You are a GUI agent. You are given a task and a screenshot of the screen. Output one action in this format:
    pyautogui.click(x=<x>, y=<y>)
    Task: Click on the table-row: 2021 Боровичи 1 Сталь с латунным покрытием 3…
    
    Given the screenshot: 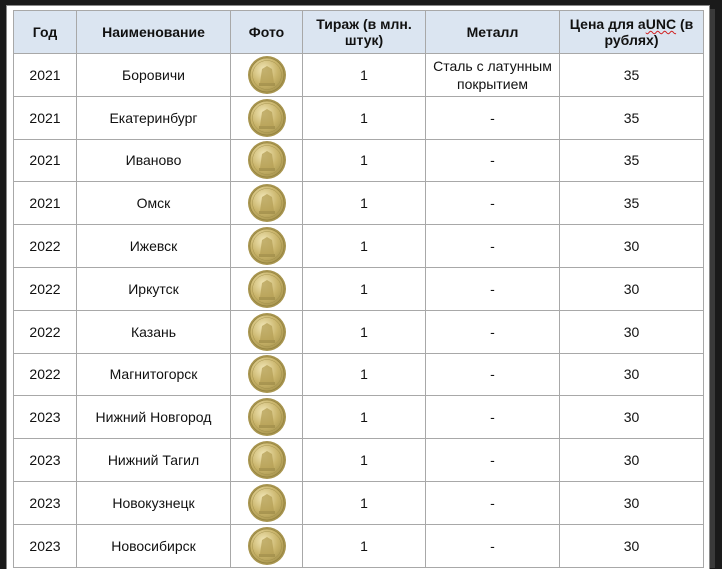 What is the action you would take?
    pyautogui.click(x=358, y=75)
    